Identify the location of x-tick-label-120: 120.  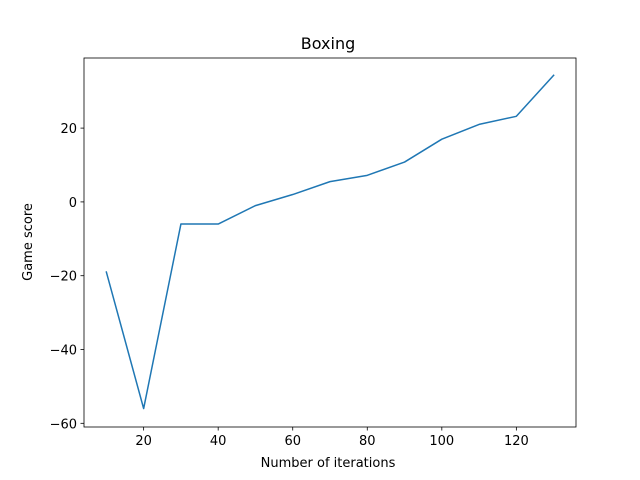
(516, 441).